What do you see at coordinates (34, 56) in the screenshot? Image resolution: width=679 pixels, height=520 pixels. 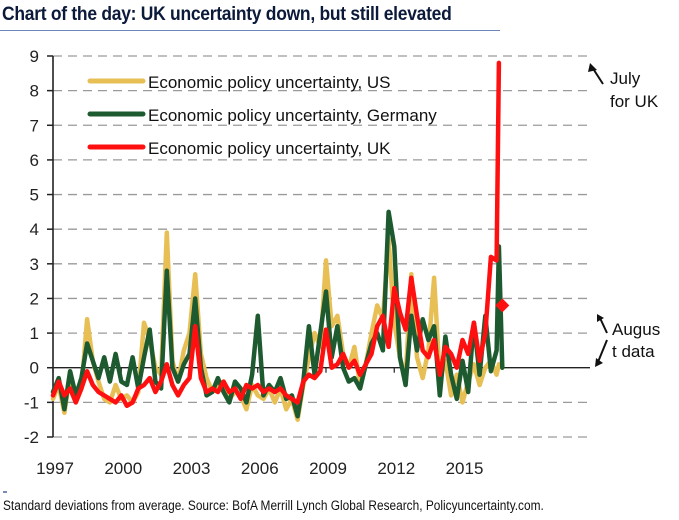 I see `y-tick-label: 9` at bounding box center [34, 56].